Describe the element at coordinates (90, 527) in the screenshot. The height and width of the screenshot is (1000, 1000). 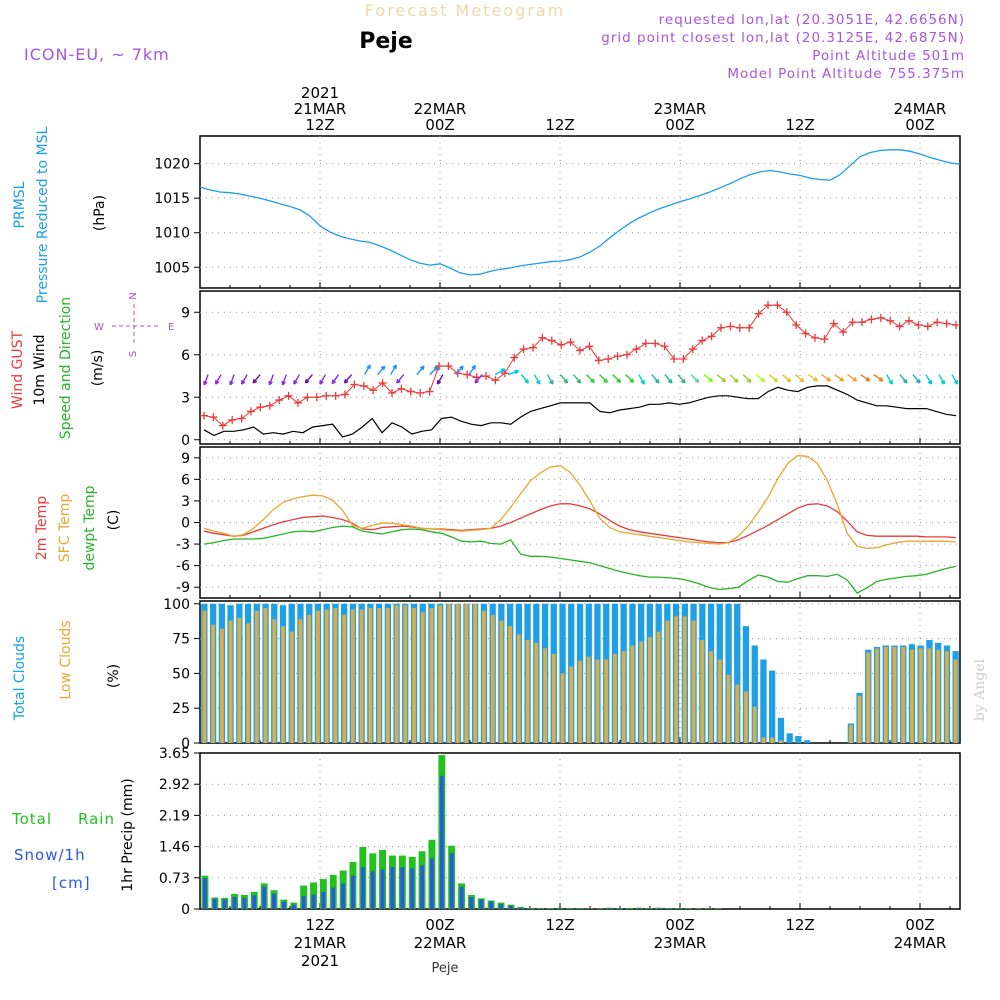
I see `temp-dewpt-label: dewpt Temp` at that location.